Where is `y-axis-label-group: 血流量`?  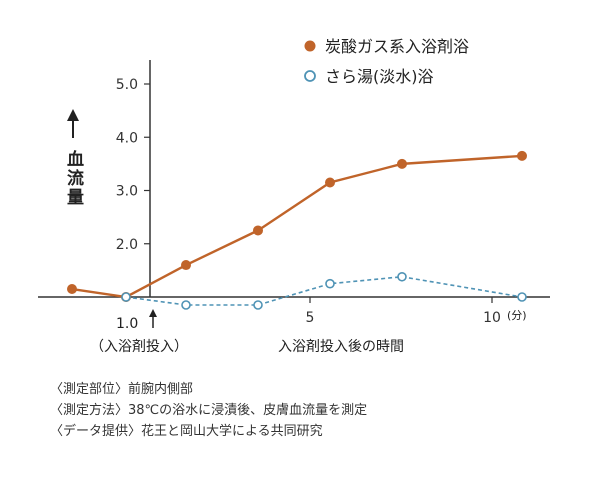
y-axis-label-group: 血流量 is located at coordinates (73, 158).